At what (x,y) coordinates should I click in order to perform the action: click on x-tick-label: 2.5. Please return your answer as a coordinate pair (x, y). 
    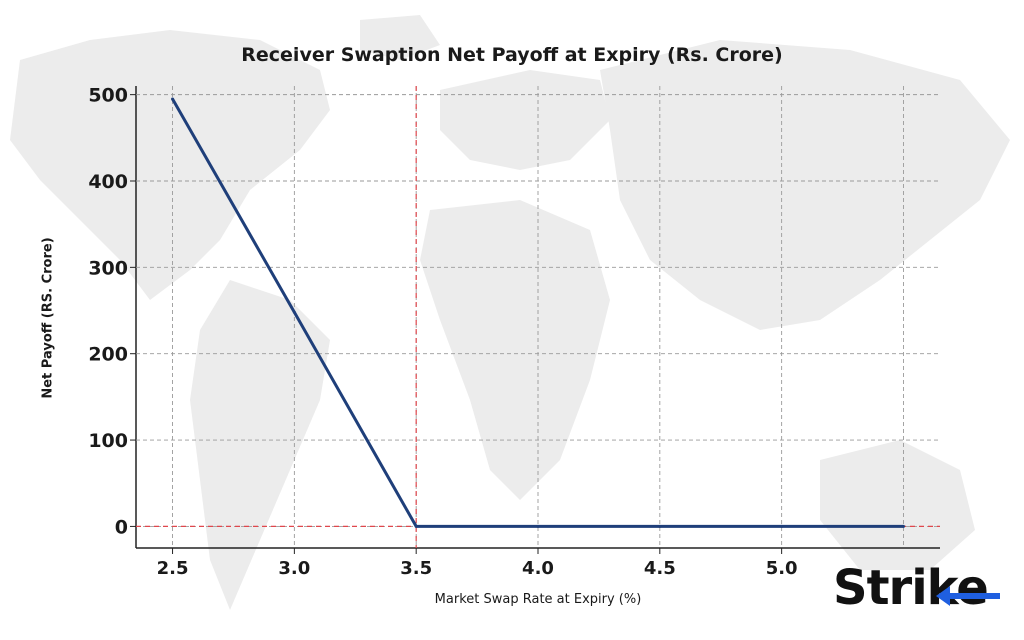
    Looking at the image, I should click on (173, 568).